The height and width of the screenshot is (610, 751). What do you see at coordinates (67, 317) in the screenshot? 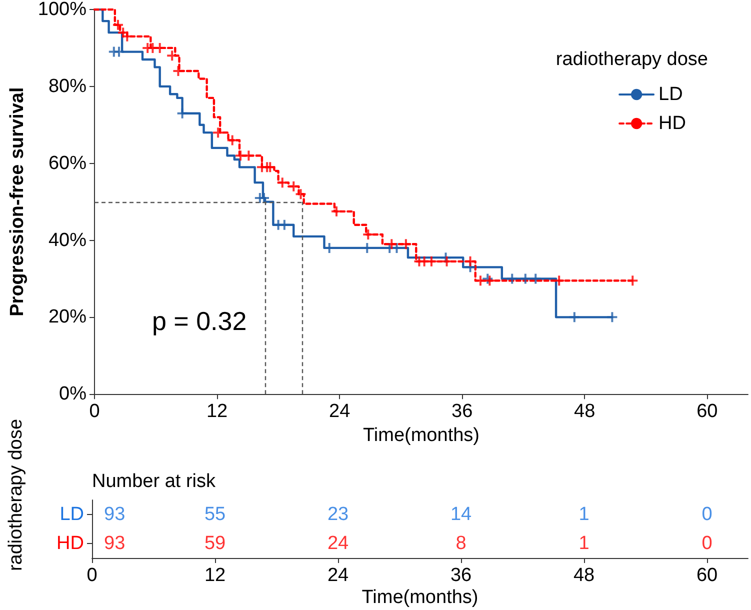
I see `y-tick-label: 20%` at bounding box center [67, 317].